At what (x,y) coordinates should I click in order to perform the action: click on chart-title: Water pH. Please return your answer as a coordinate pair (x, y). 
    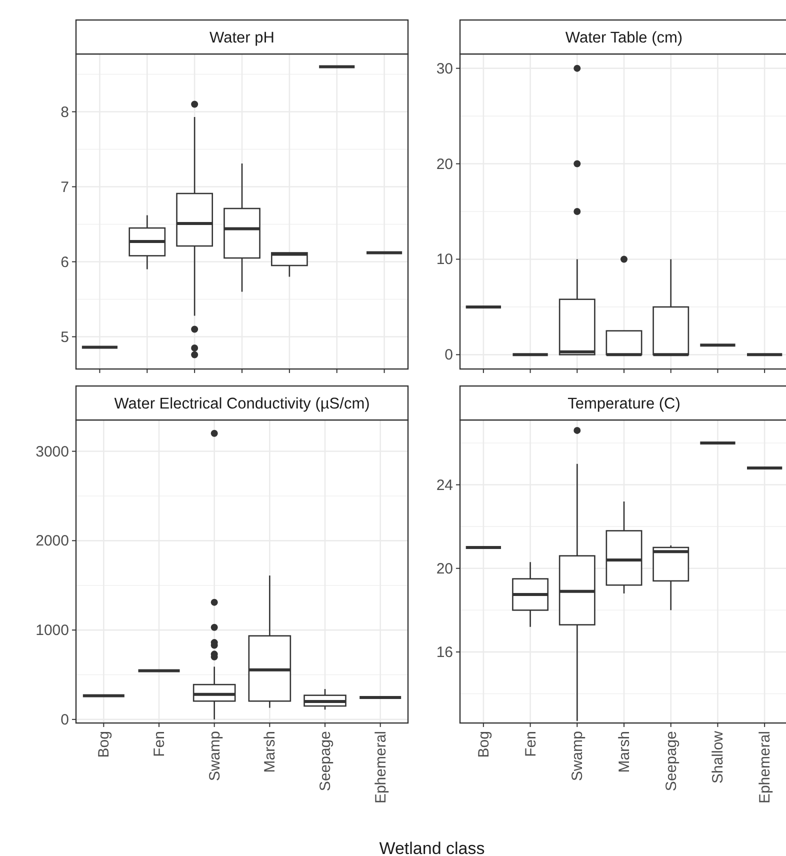
    Looking at the image, I should click on (242, 38).